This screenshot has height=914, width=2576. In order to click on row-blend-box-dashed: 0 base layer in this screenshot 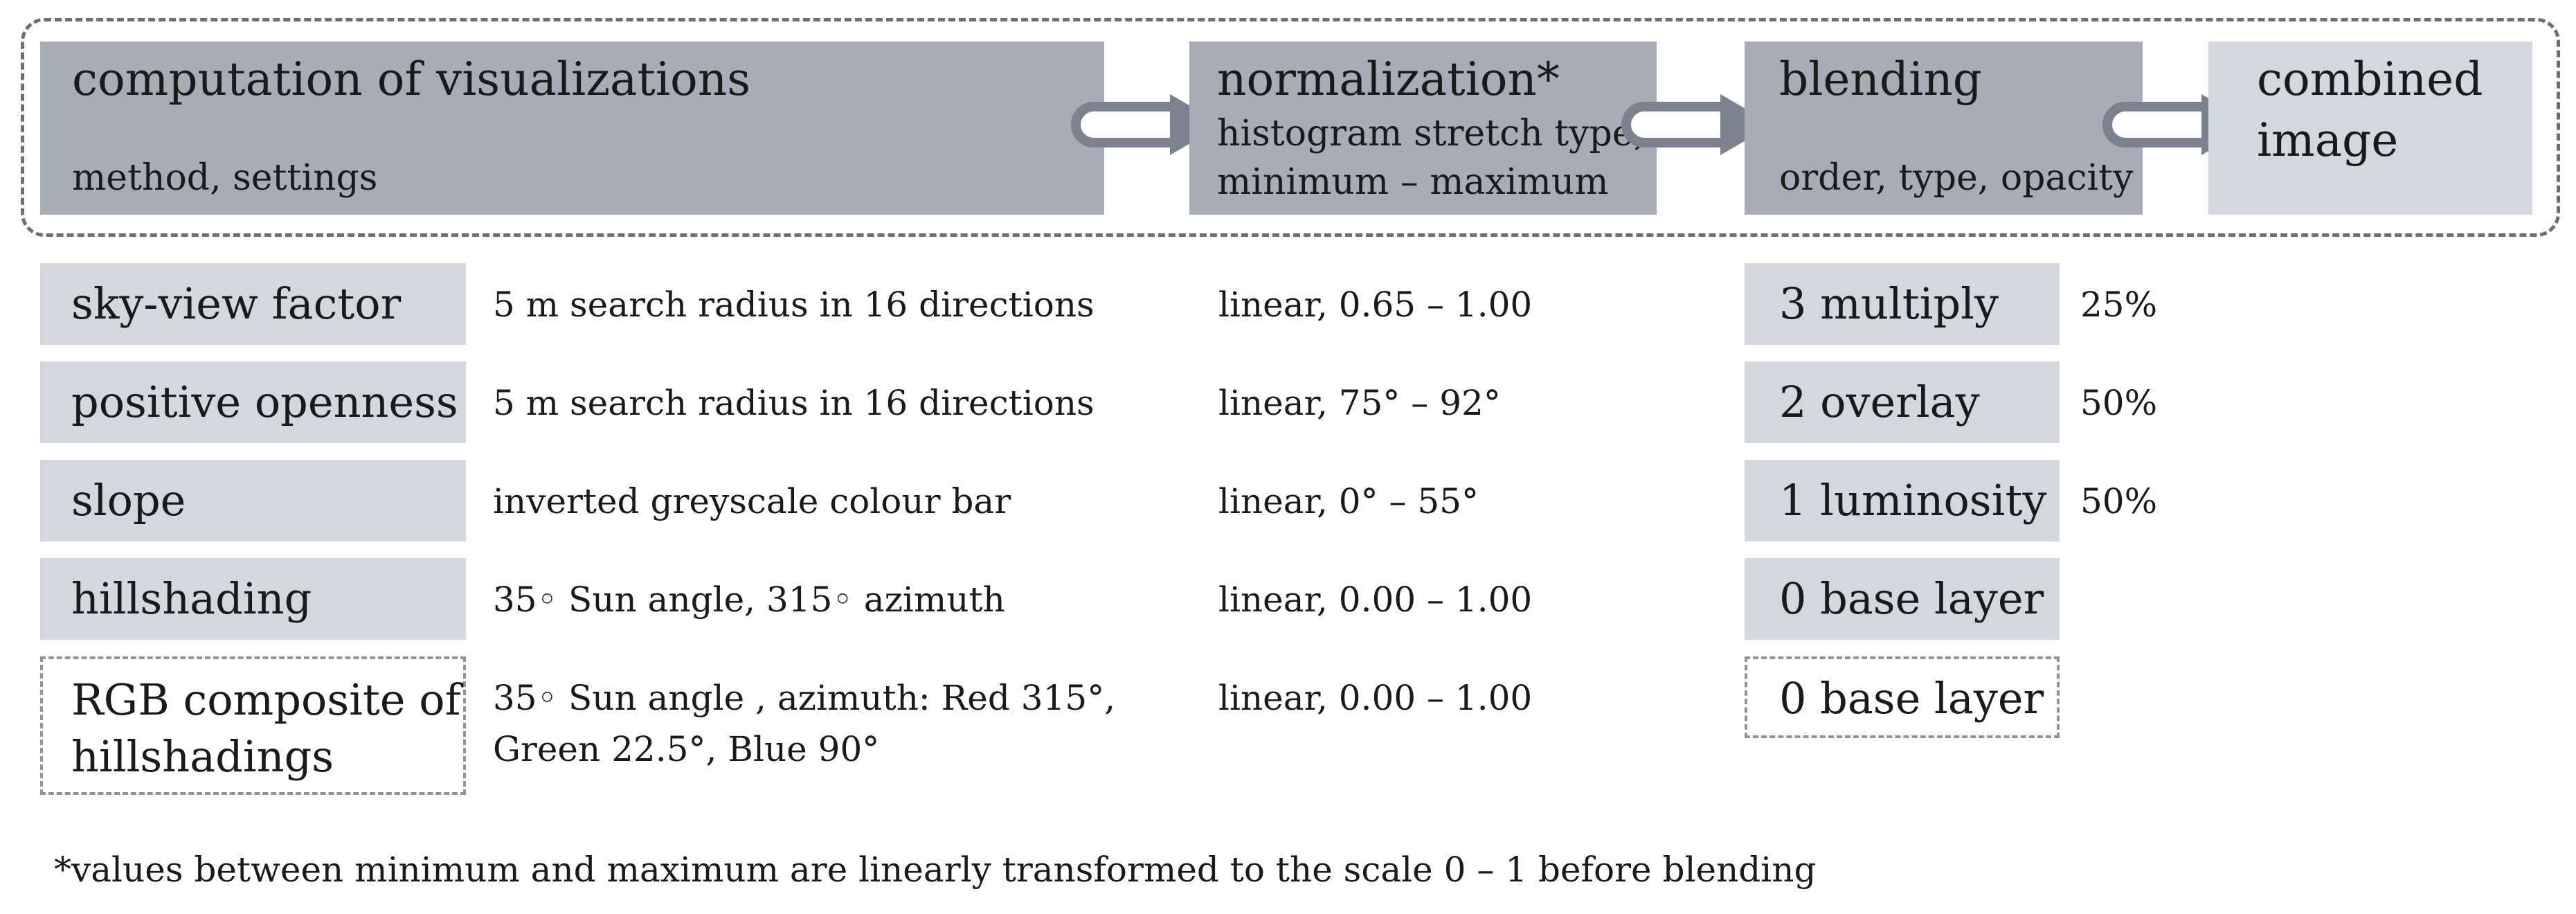, I will do `click(1903, 697)`.